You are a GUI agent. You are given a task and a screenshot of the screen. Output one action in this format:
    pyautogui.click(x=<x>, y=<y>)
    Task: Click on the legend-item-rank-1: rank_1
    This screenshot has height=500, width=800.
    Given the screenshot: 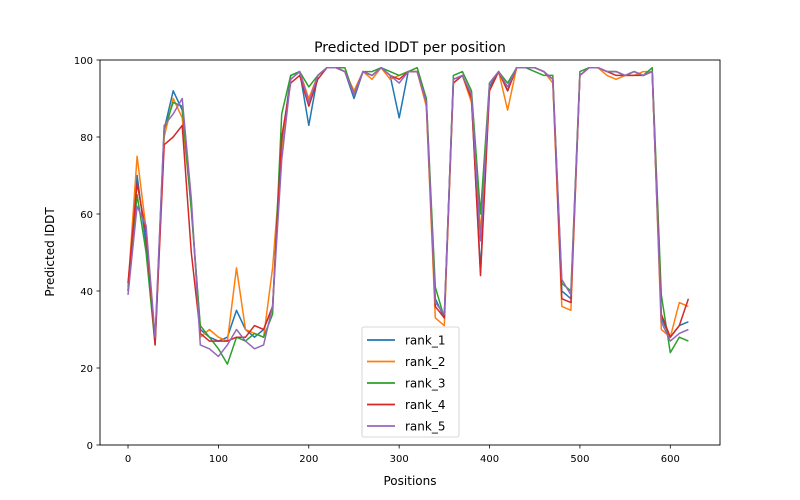 What is the action you would take?
    pyautogui.click(x=406, y=341)
    